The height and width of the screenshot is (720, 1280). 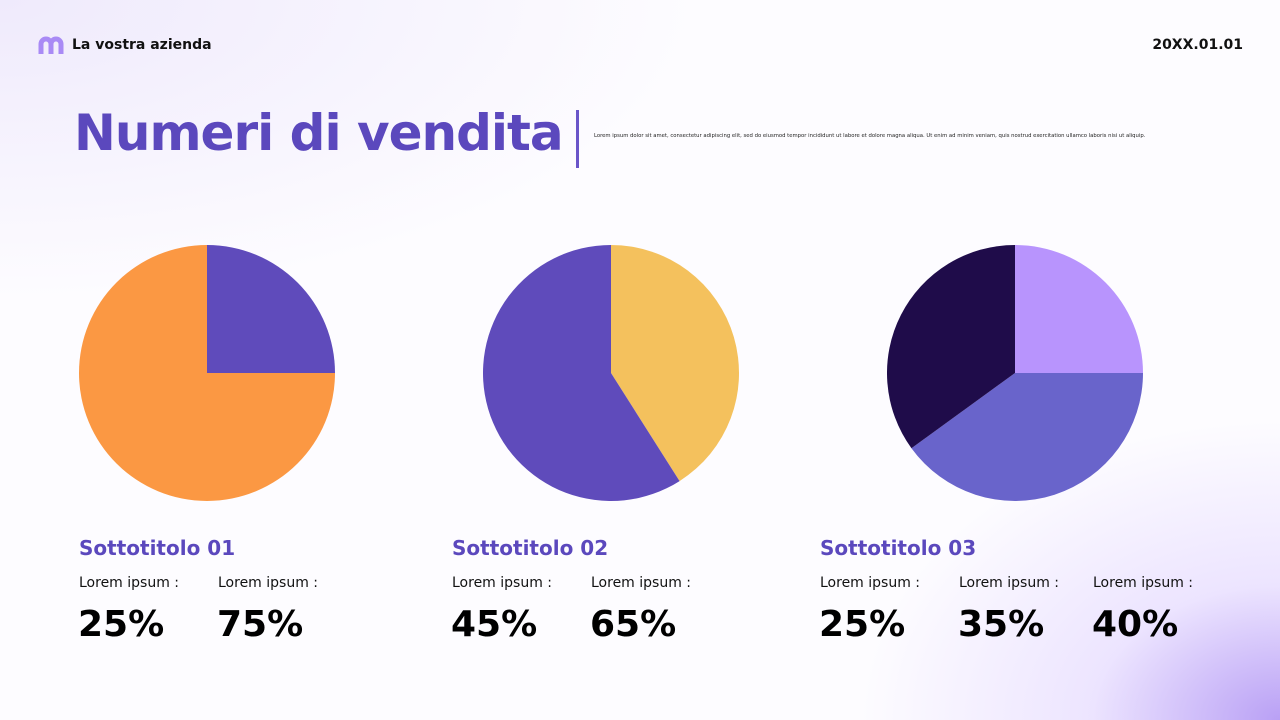 I want to click on company-logo: La vostra azienda, so click(x=125, y=45).